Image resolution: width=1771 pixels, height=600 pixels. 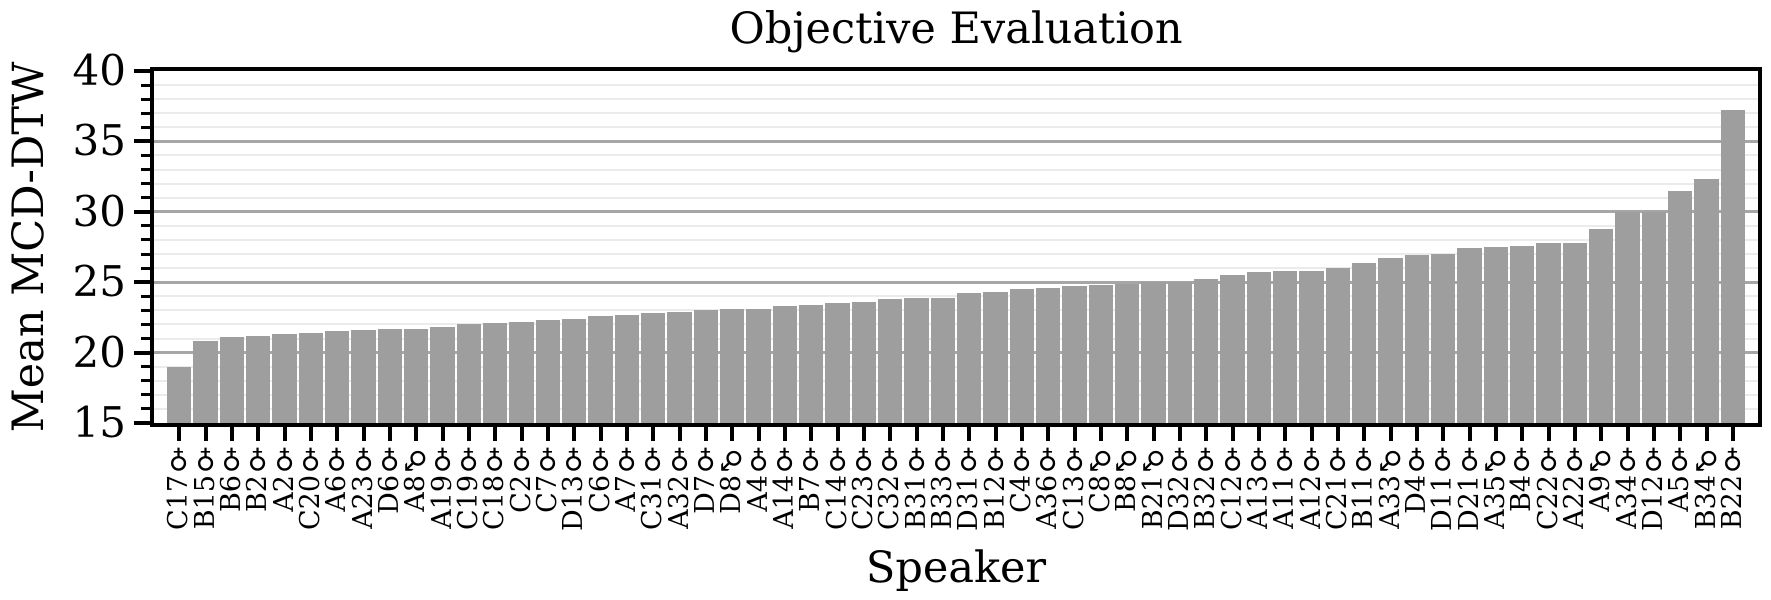 What do you see at coordinates (1548, 487) in the screenshot?
I see `x-tick-label: C22♀` at bounding box center [1548, 487].